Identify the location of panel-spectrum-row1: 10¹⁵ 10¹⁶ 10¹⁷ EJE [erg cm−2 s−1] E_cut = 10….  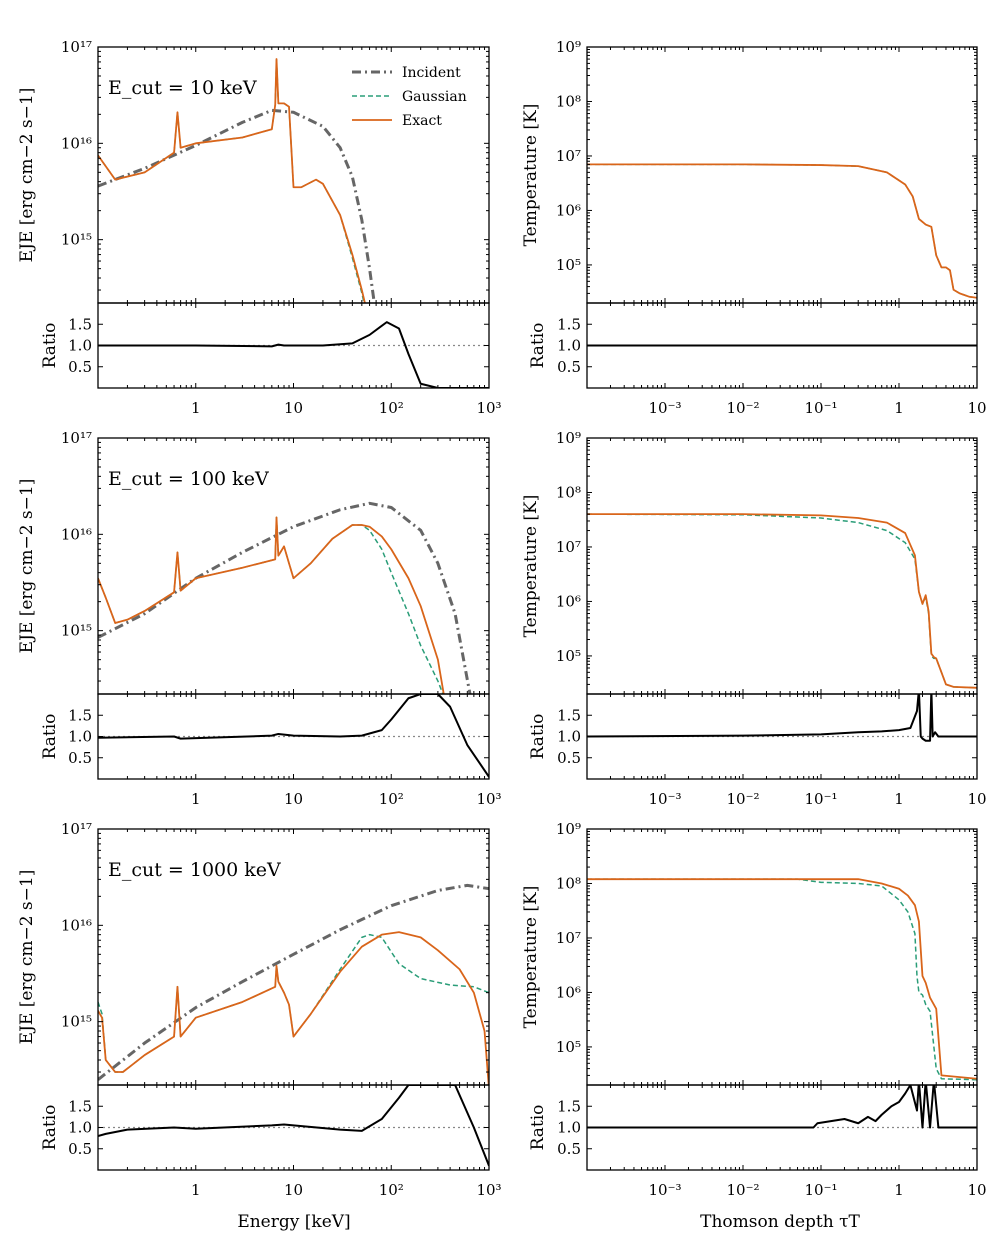
(253, 171).